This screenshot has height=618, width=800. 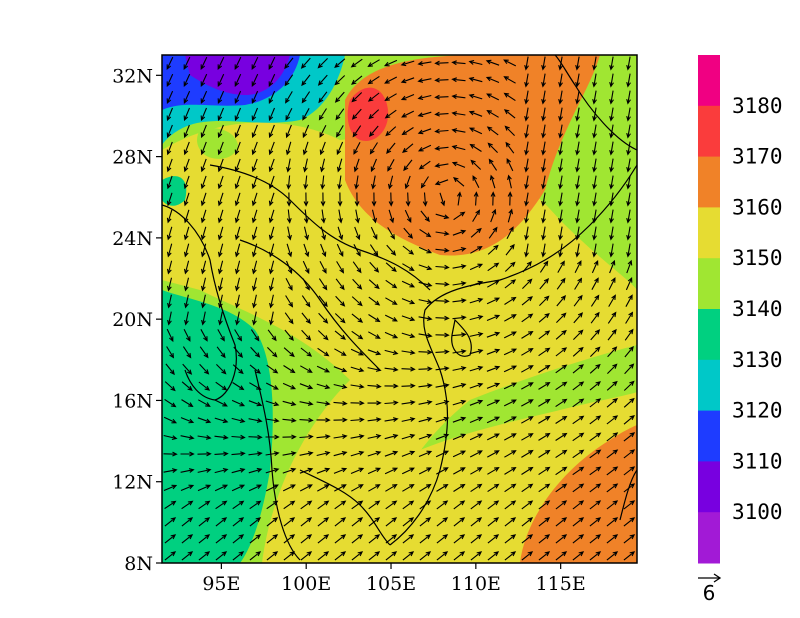 What do you see at coordinates (709, 81) in the screenshot?
I see `colorbar-segment` at bounding box center [709, 81].